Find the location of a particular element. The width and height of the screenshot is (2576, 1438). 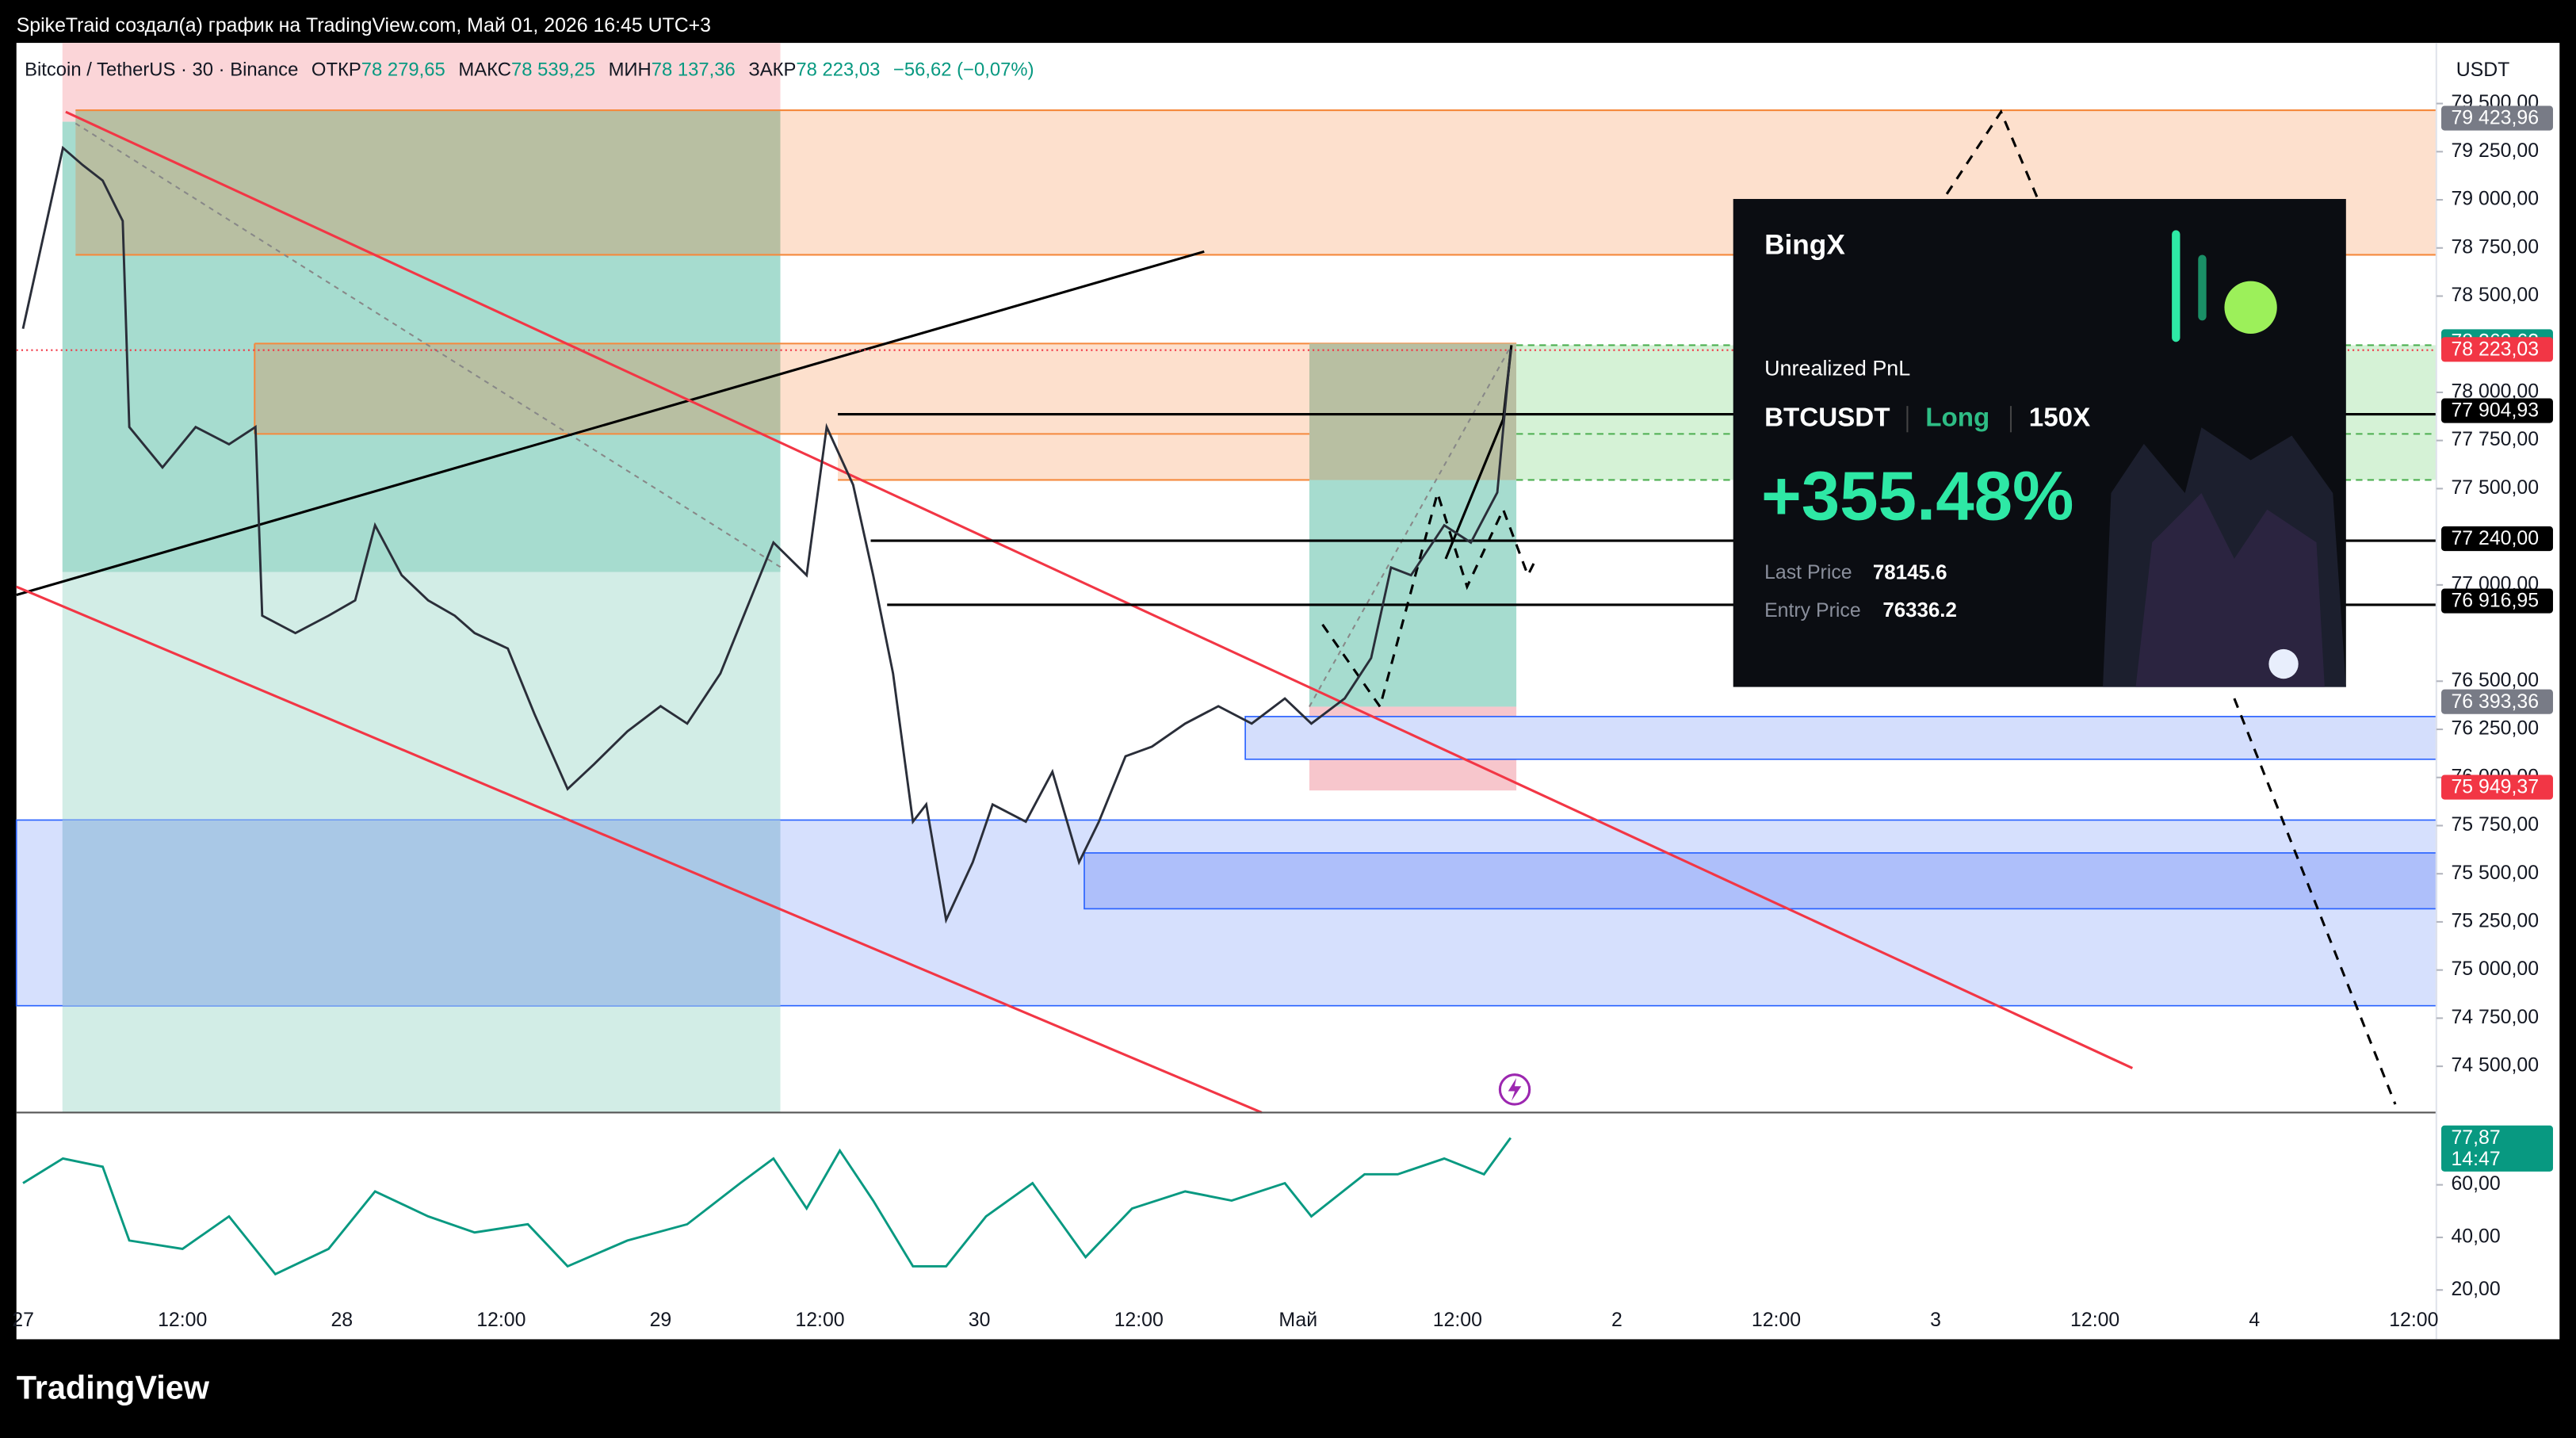

y-tick-label: 75 000,00 is located at coordinates (2495, 969).